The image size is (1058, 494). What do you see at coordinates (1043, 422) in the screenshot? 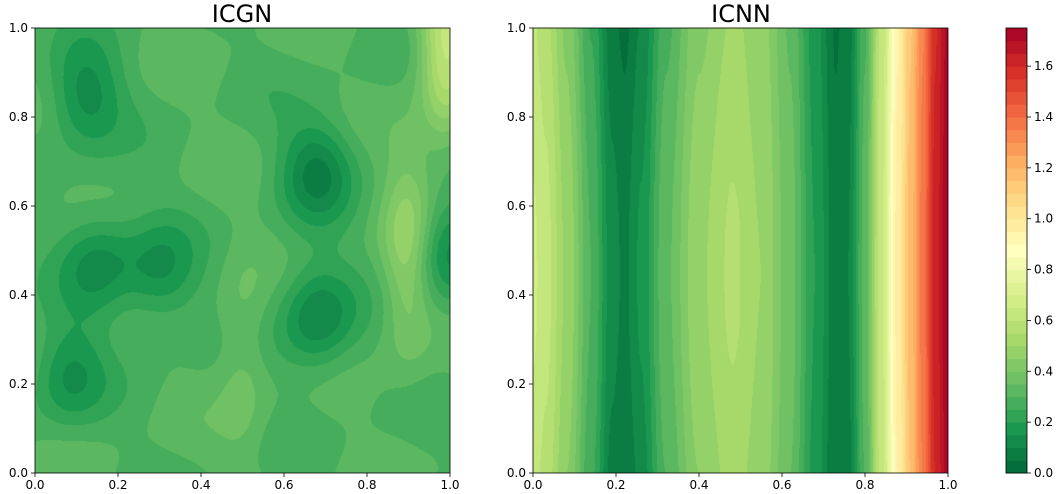
I see `colorbar-tick-label: 0.2` at bounding box center [1043, 422].